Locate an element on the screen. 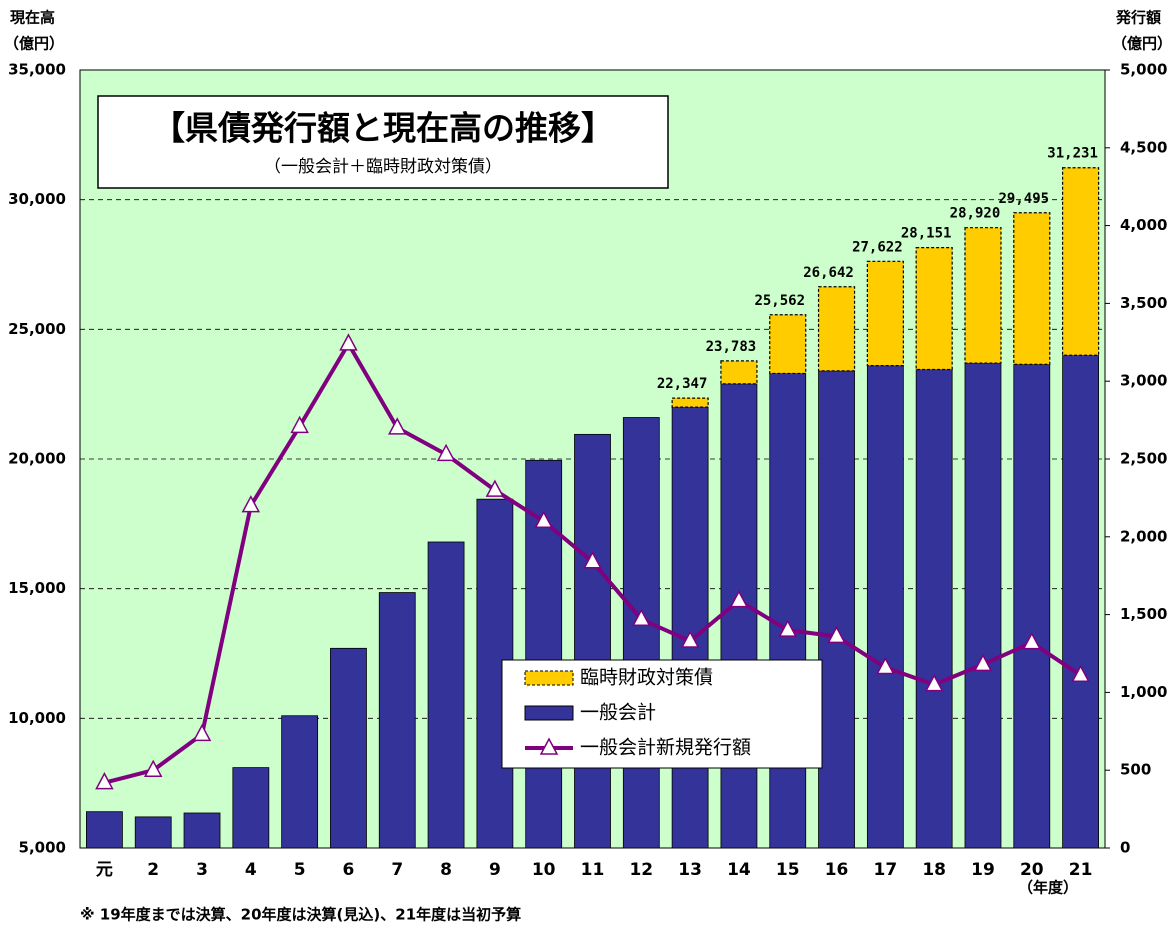 Image resolution: width=1174 pixels, height=930 pixels. total-label: 25,562 is located at coordinates (779, 301).